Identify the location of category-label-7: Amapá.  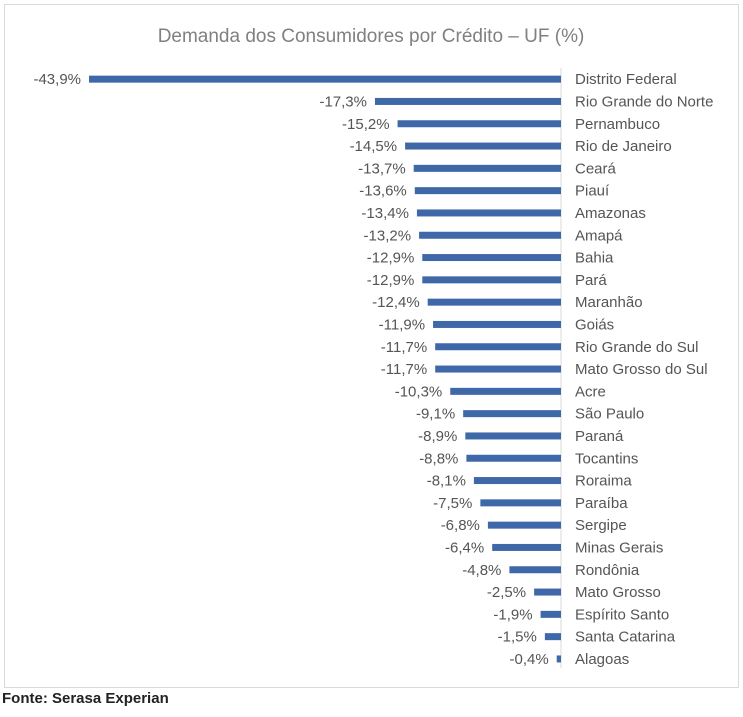
(599, 235).